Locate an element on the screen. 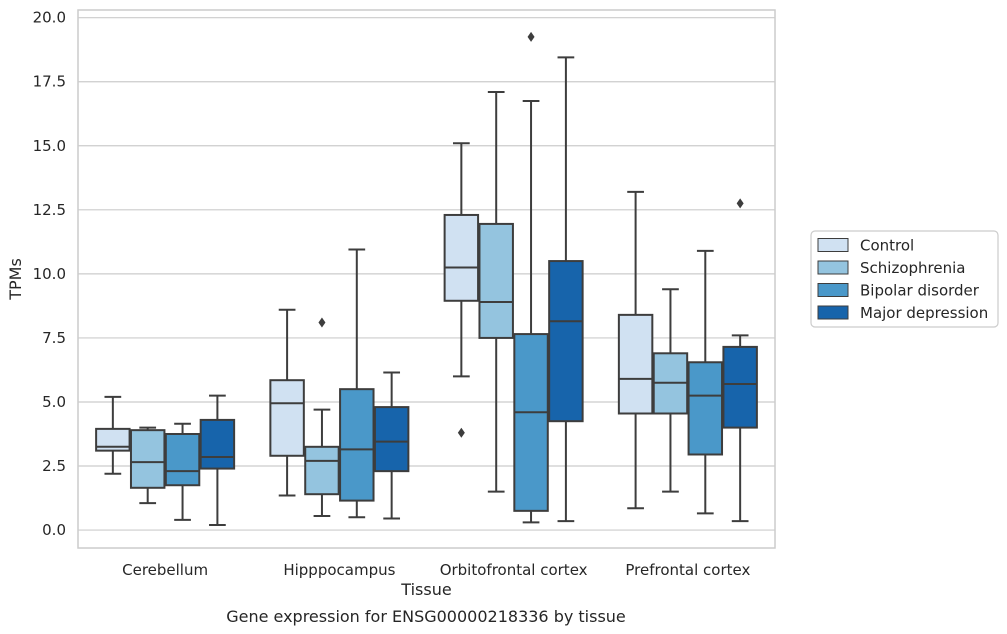 The image size is (1007, 634). y-tick-label: 10.0 is located at coordinates (49, 274).